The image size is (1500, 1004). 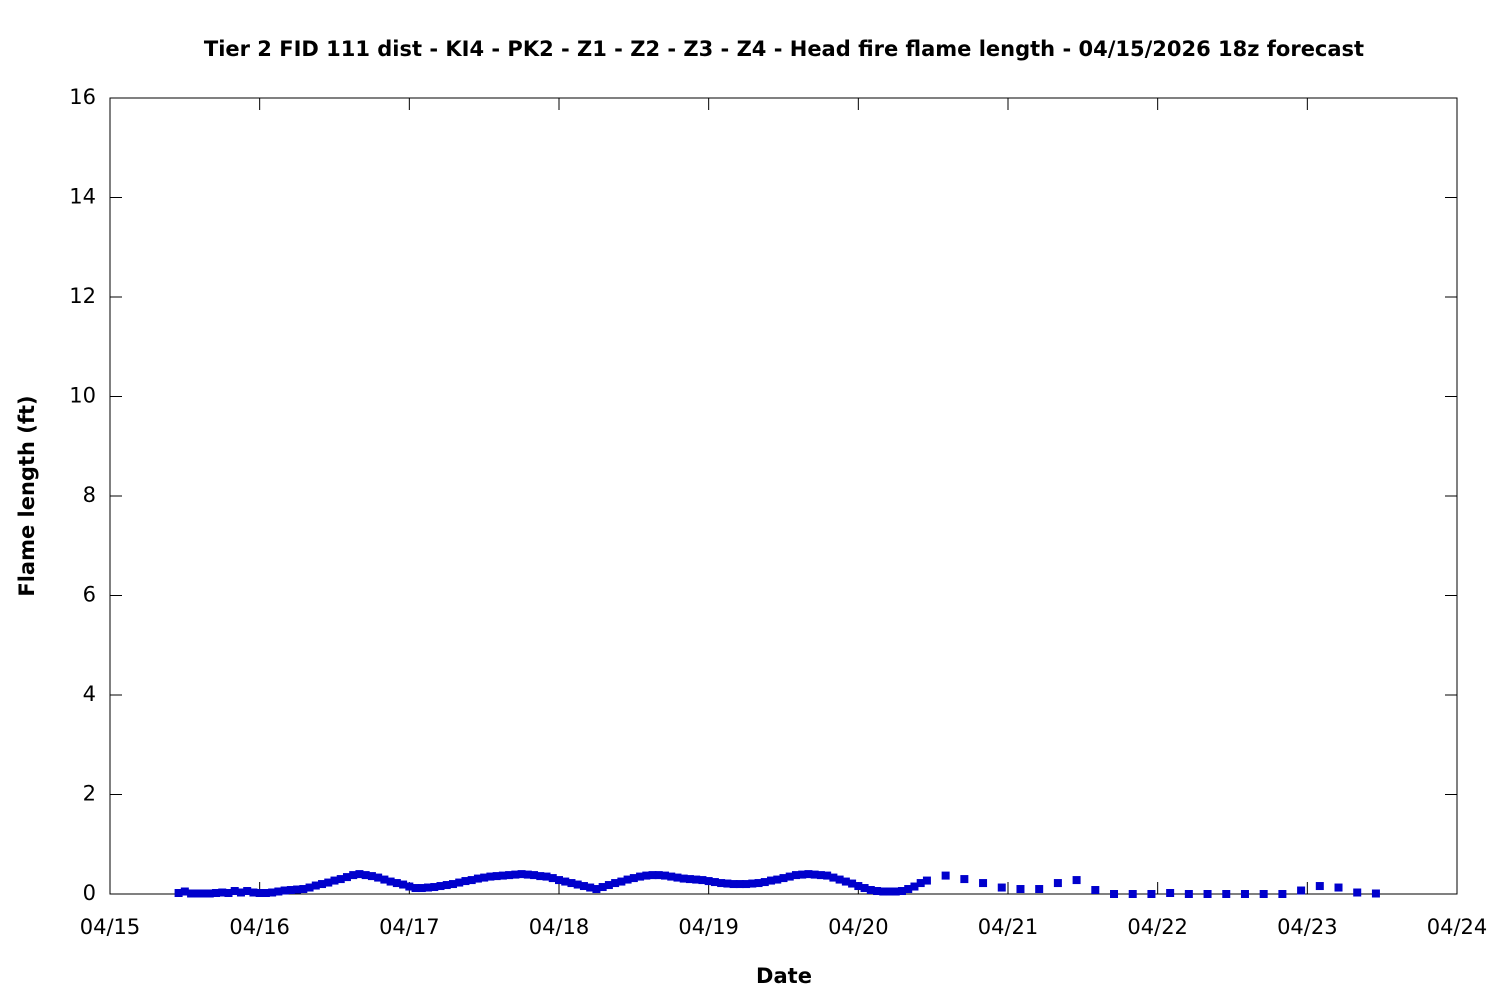 What do you see at coordinates (784, 976) in the screenshot?
I see `x-axis-label: Date` at bounding box center [784, 976].